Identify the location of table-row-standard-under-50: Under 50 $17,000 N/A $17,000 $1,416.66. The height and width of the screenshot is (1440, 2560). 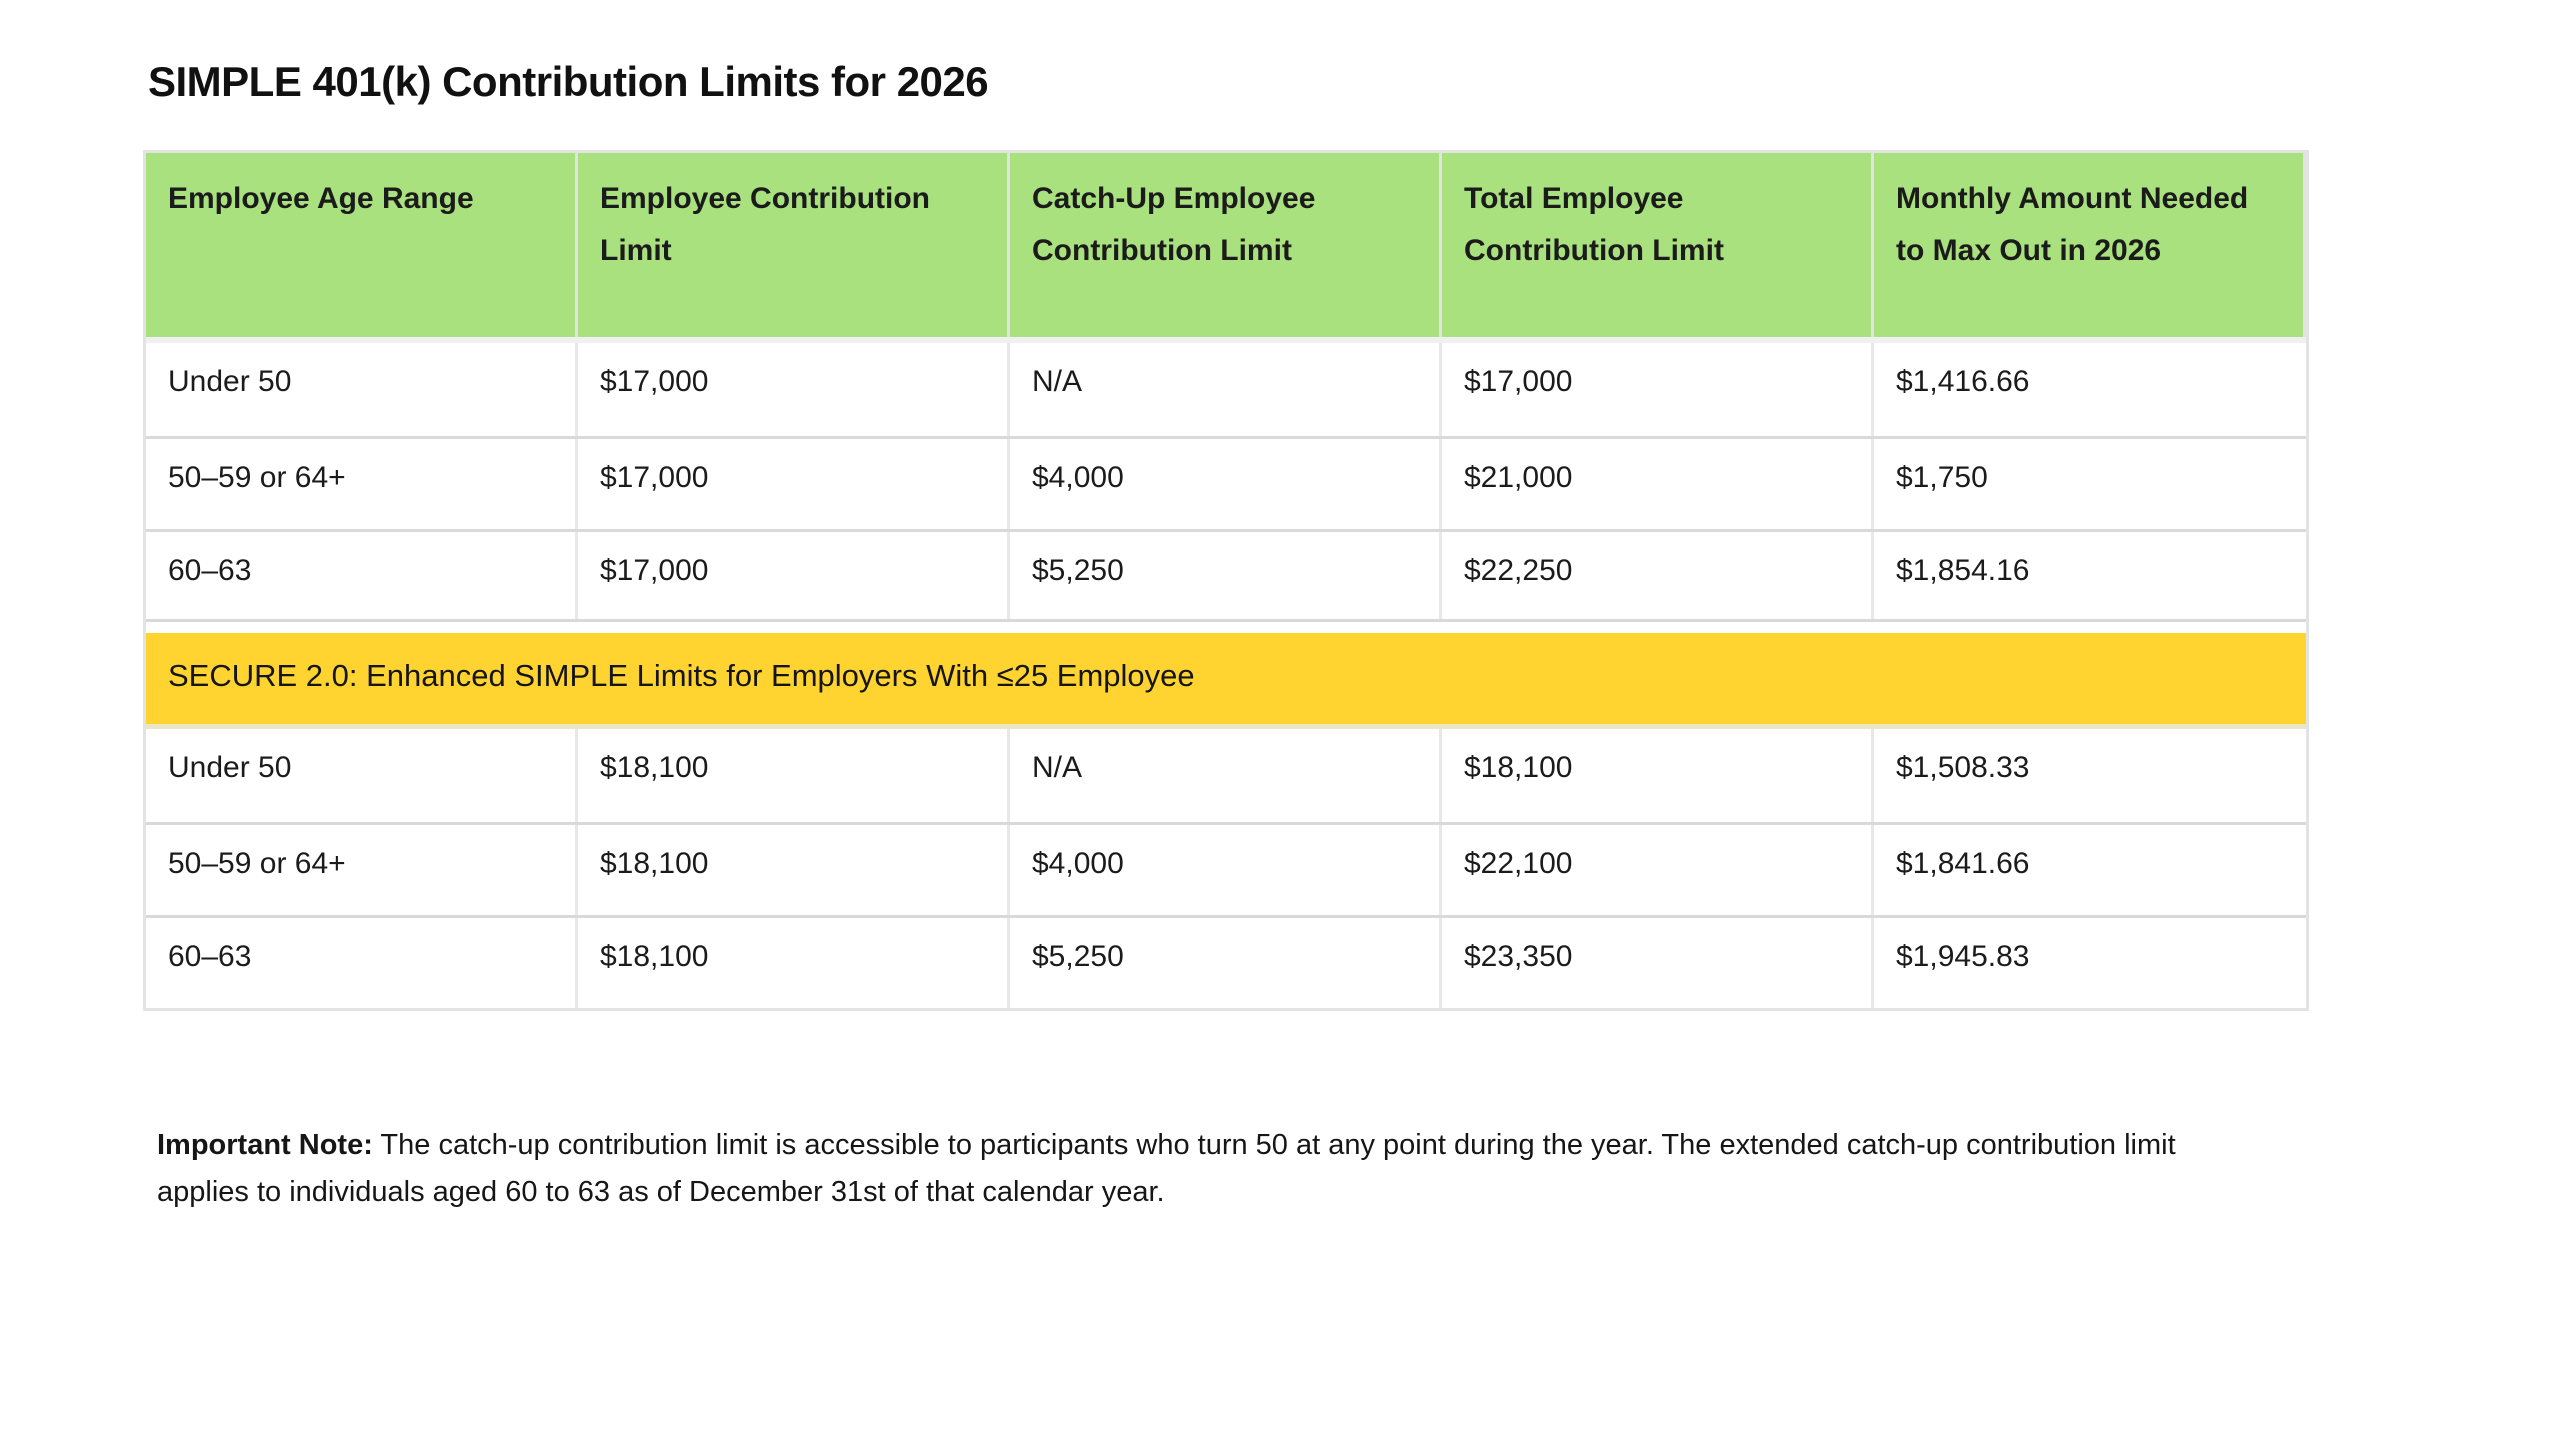
(1226, 389).